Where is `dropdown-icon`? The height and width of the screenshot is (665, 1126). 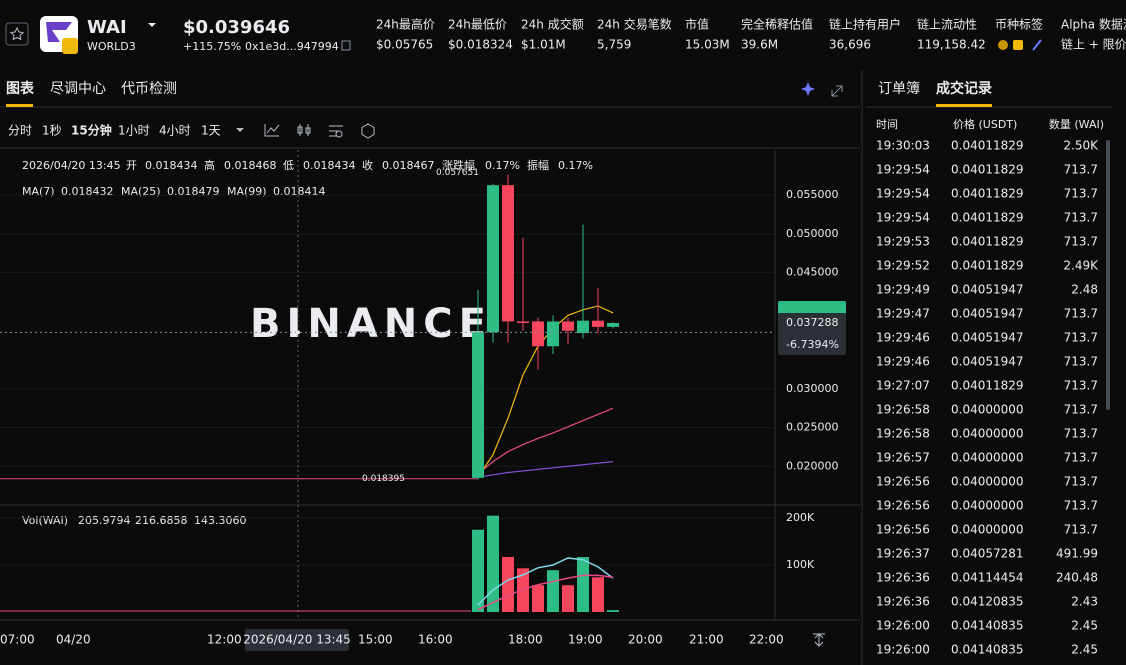
dropdown-icon is located at coordinates (152, 25).